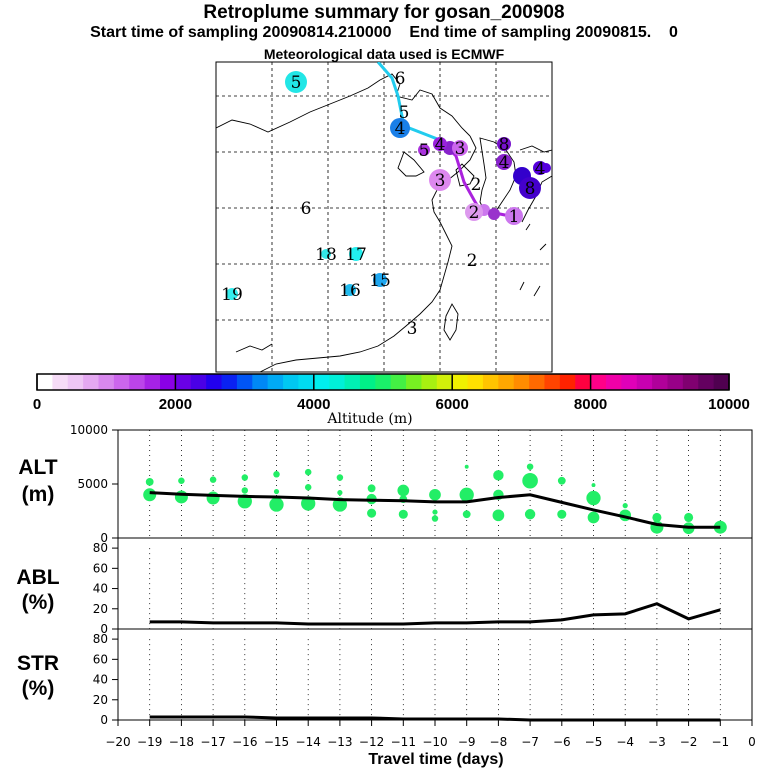 Image resolution: width=768 pixels, height=768 pixels. I want to click on colorbar-tick-label: 6000, so click(452, 404).